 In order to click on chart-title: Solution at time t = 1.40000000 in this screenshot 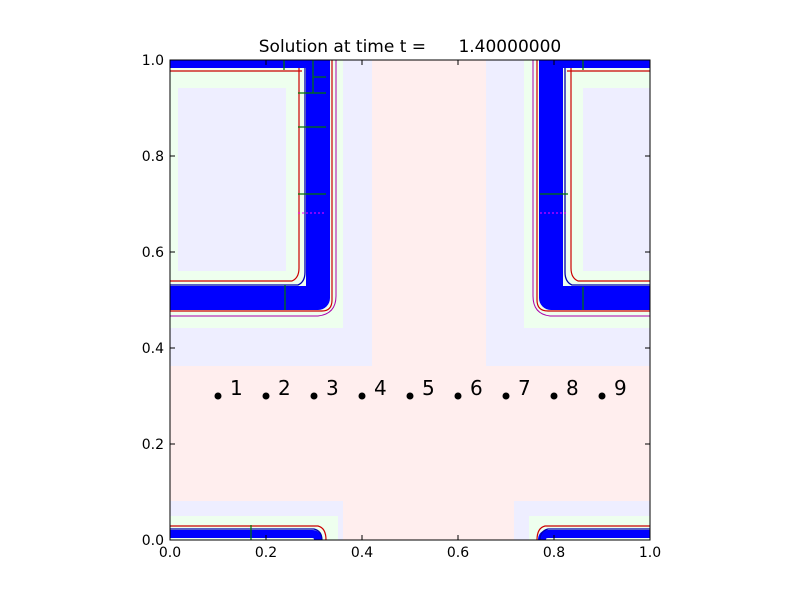, I will do `click(410, 47)`.